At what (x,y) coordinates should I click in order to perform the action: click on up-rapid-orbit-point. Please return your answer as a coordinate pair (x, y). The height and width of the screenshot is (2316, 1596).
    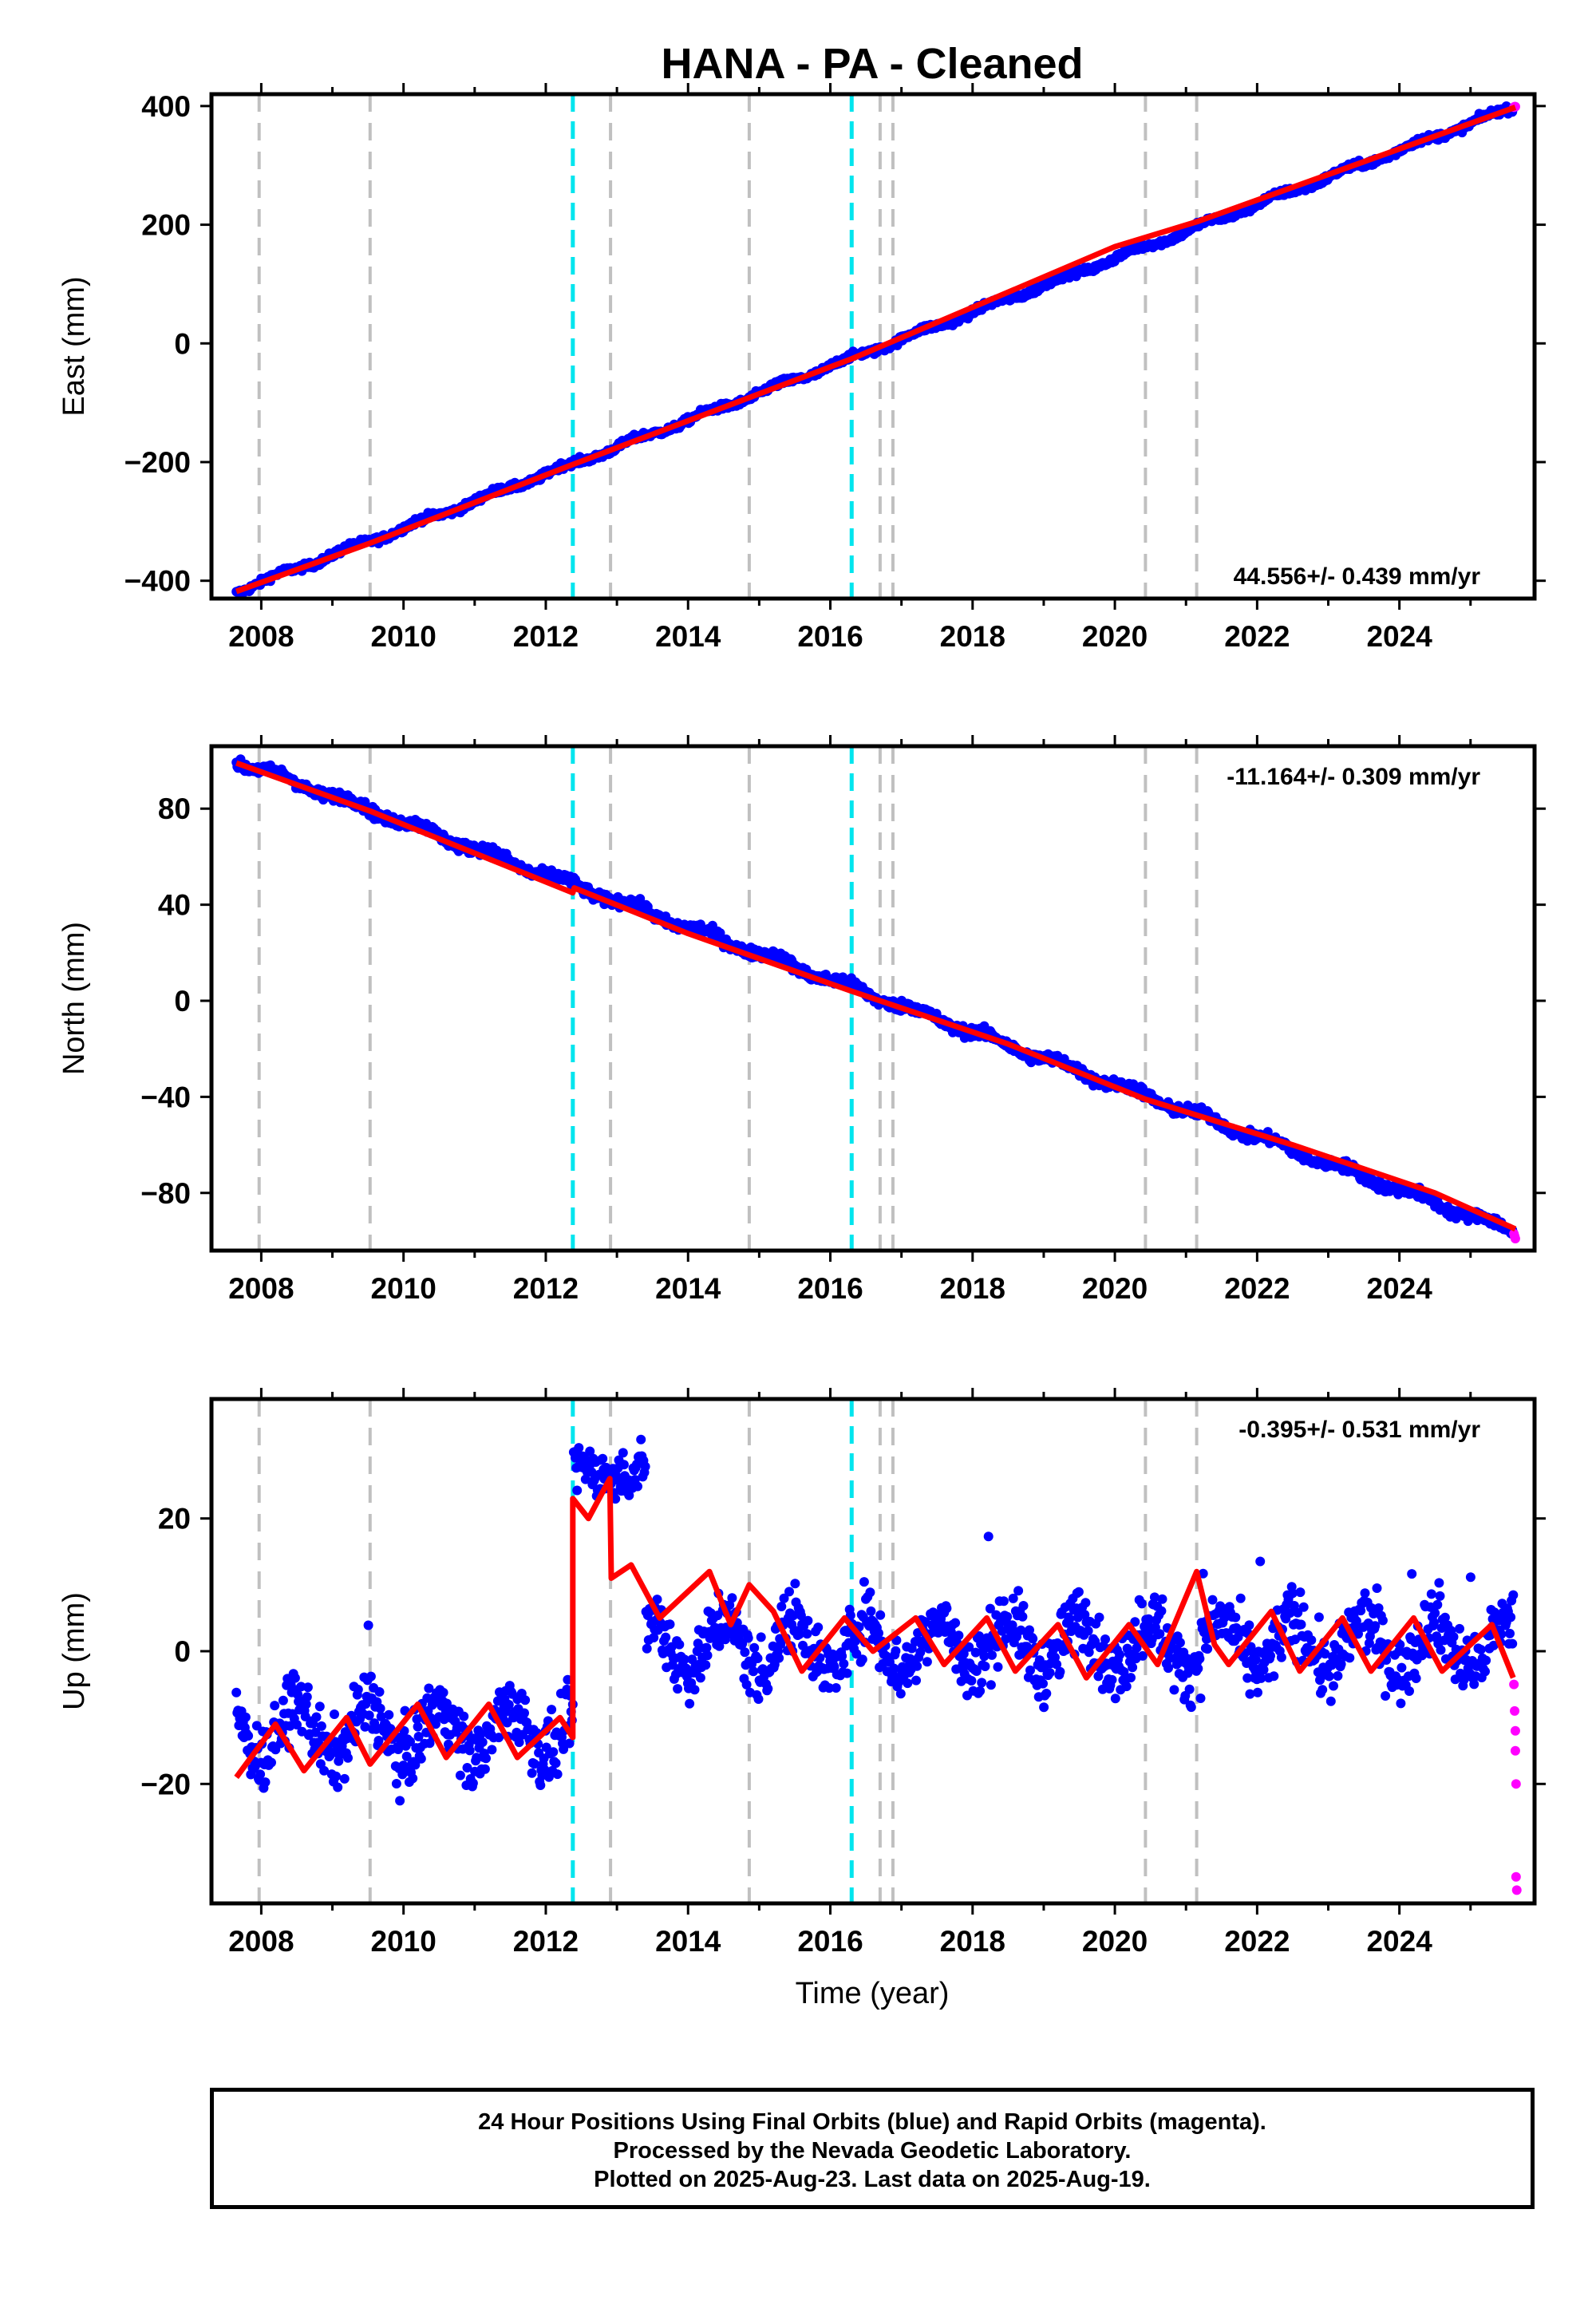
    Looking at the image, I should click on (1516, 1890).